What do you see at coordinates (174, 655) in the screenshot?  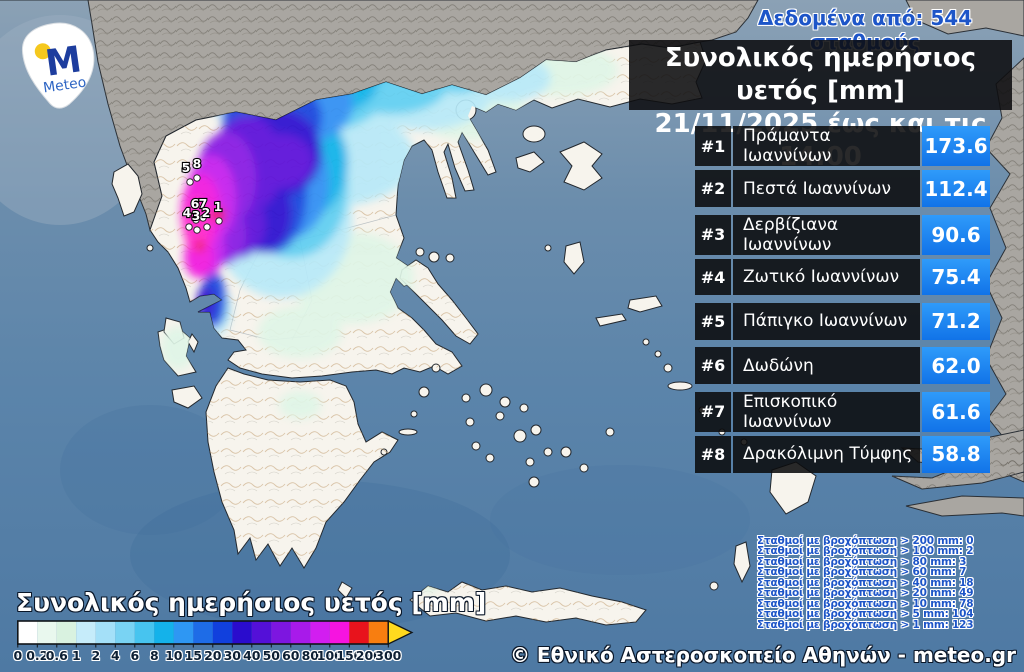 I see `legend-tick-label: 10` at bounding box center [174, 655].